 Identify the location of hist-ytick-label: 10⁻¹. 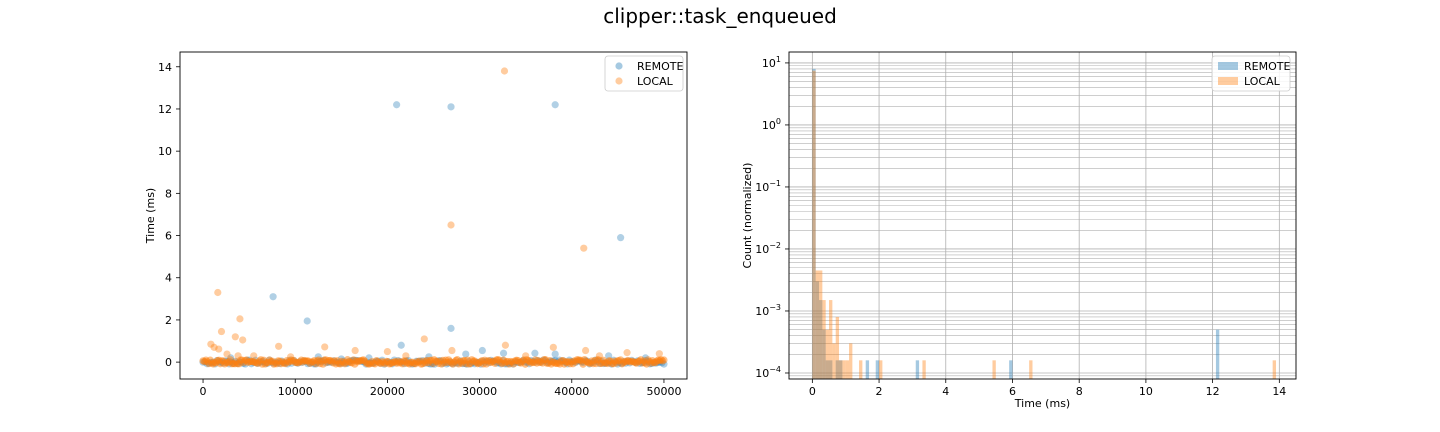
(768, 186).